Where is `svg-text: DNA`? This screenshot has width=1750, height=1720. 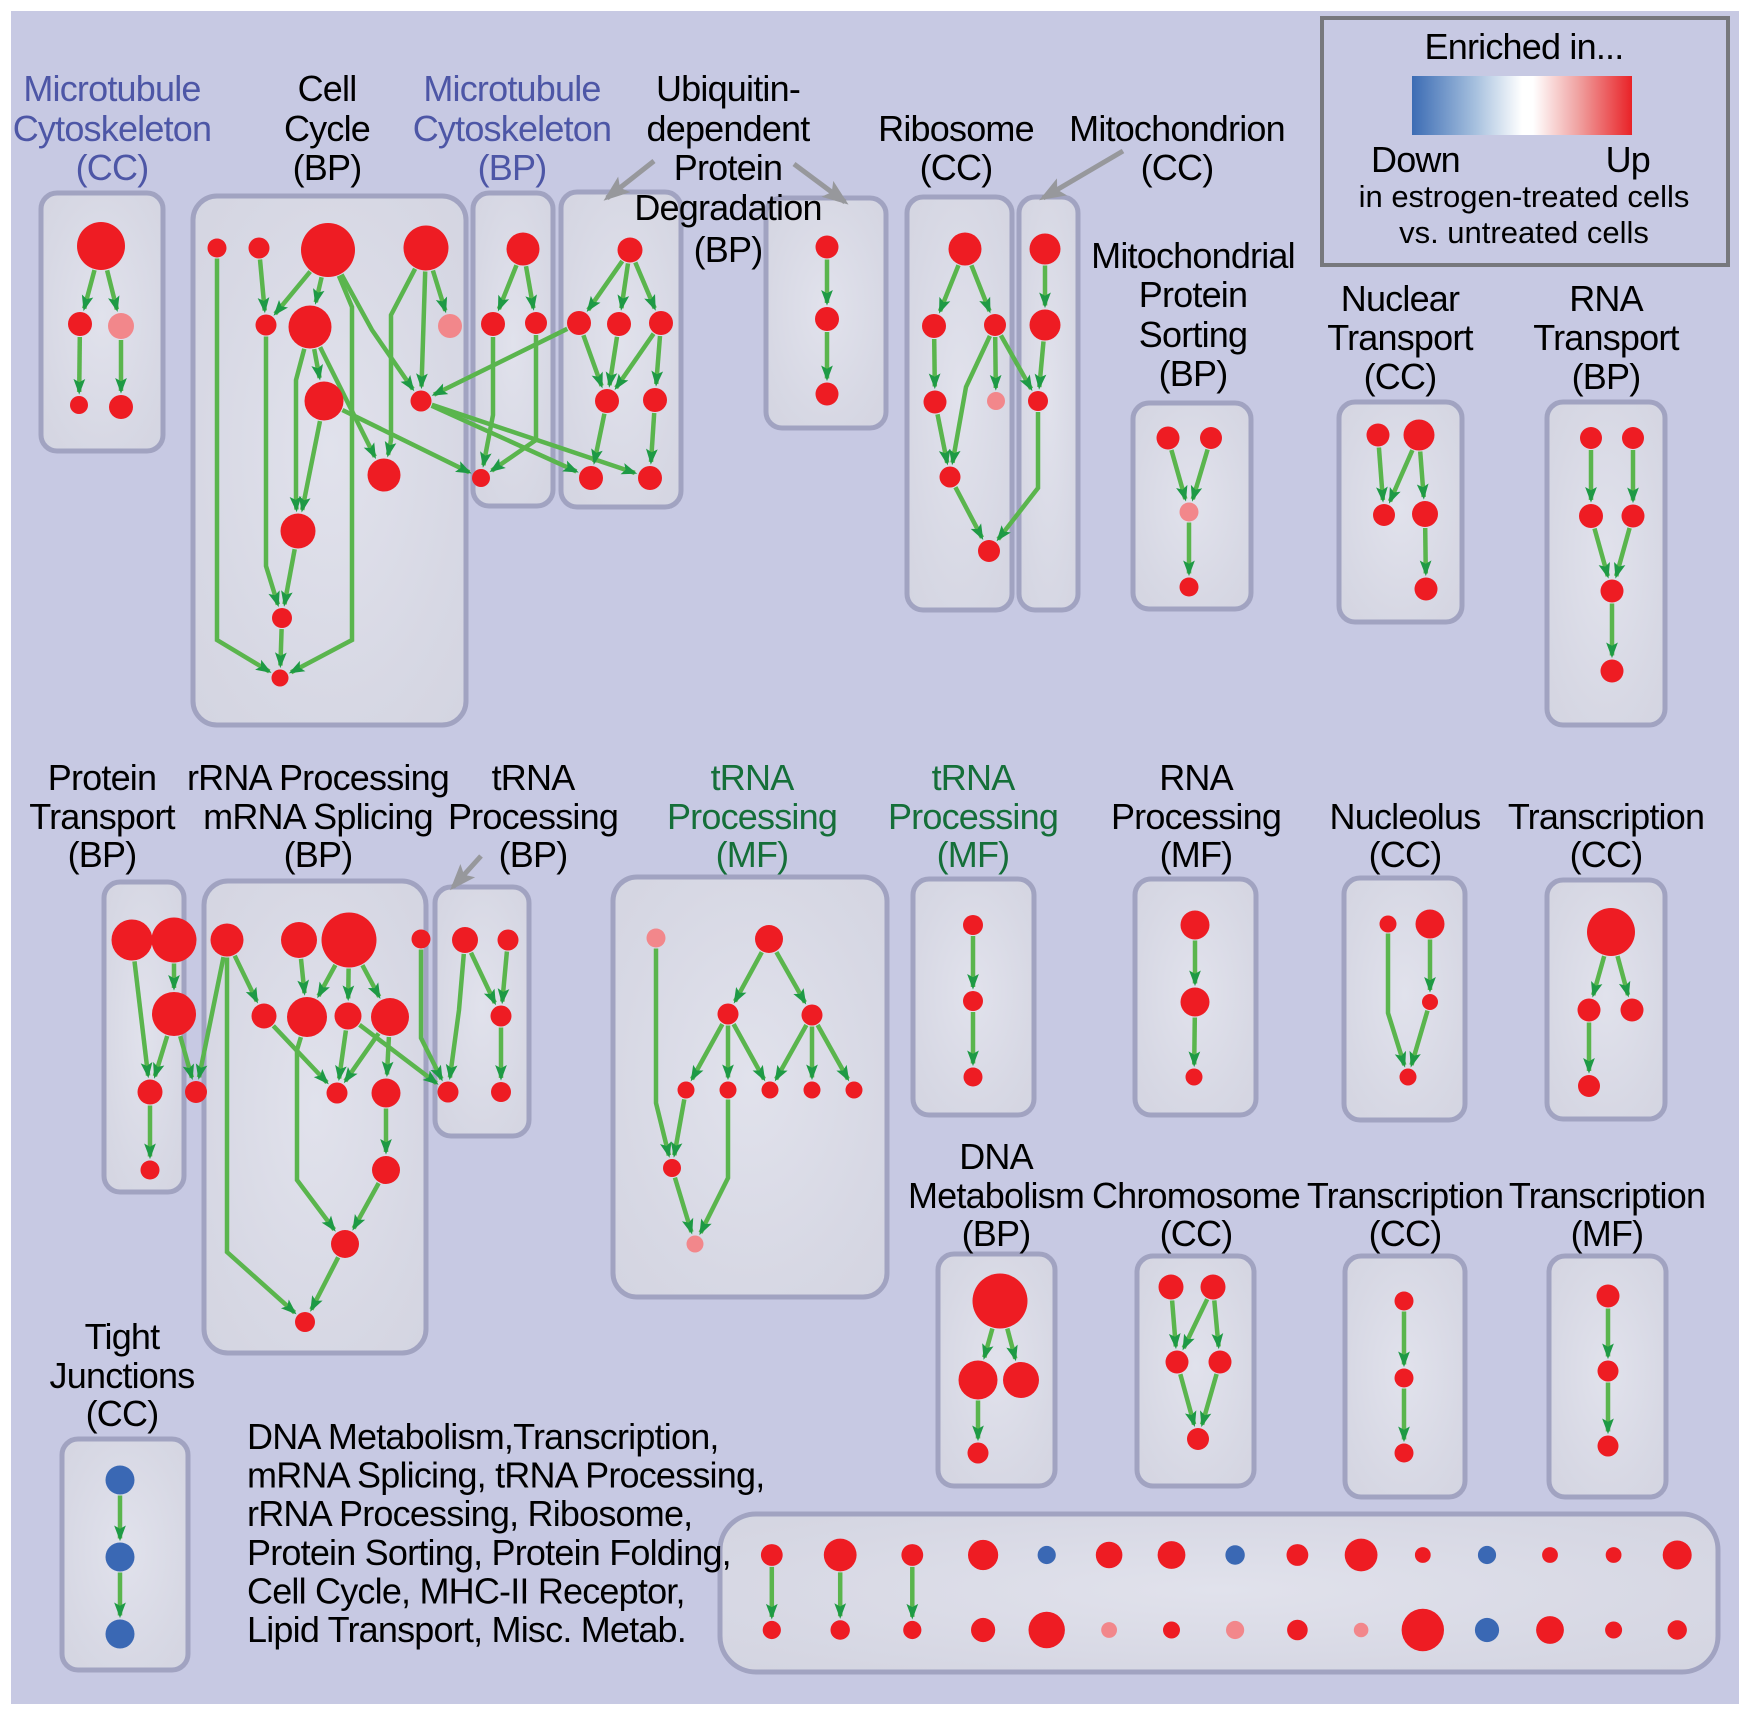
svg-text: DNA is located at coordinates (996, 1156).